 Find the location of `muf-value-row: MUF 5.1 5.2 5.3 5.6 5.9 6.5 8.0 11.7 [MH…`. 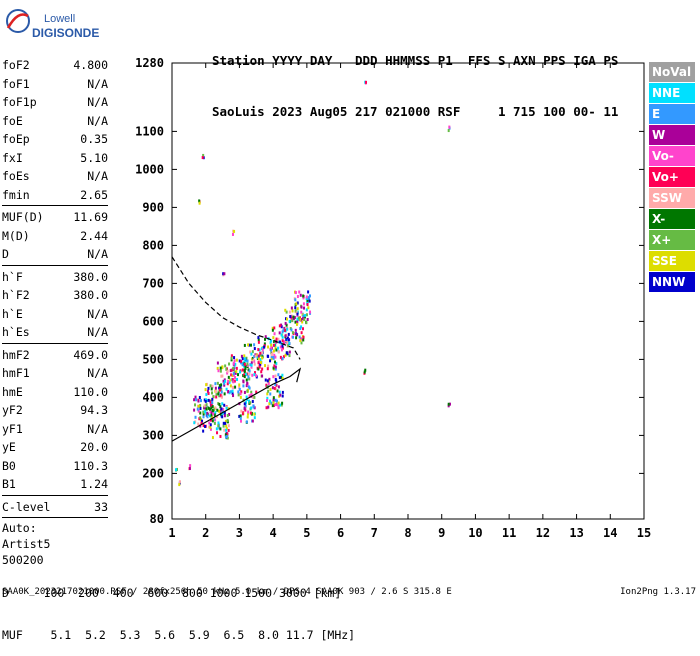

muf-value-row: MUF 5.1 5.2 5.3 5.6 5.9 6.5 8.0 11.7 [MH… is located at coordinates (179, 635).